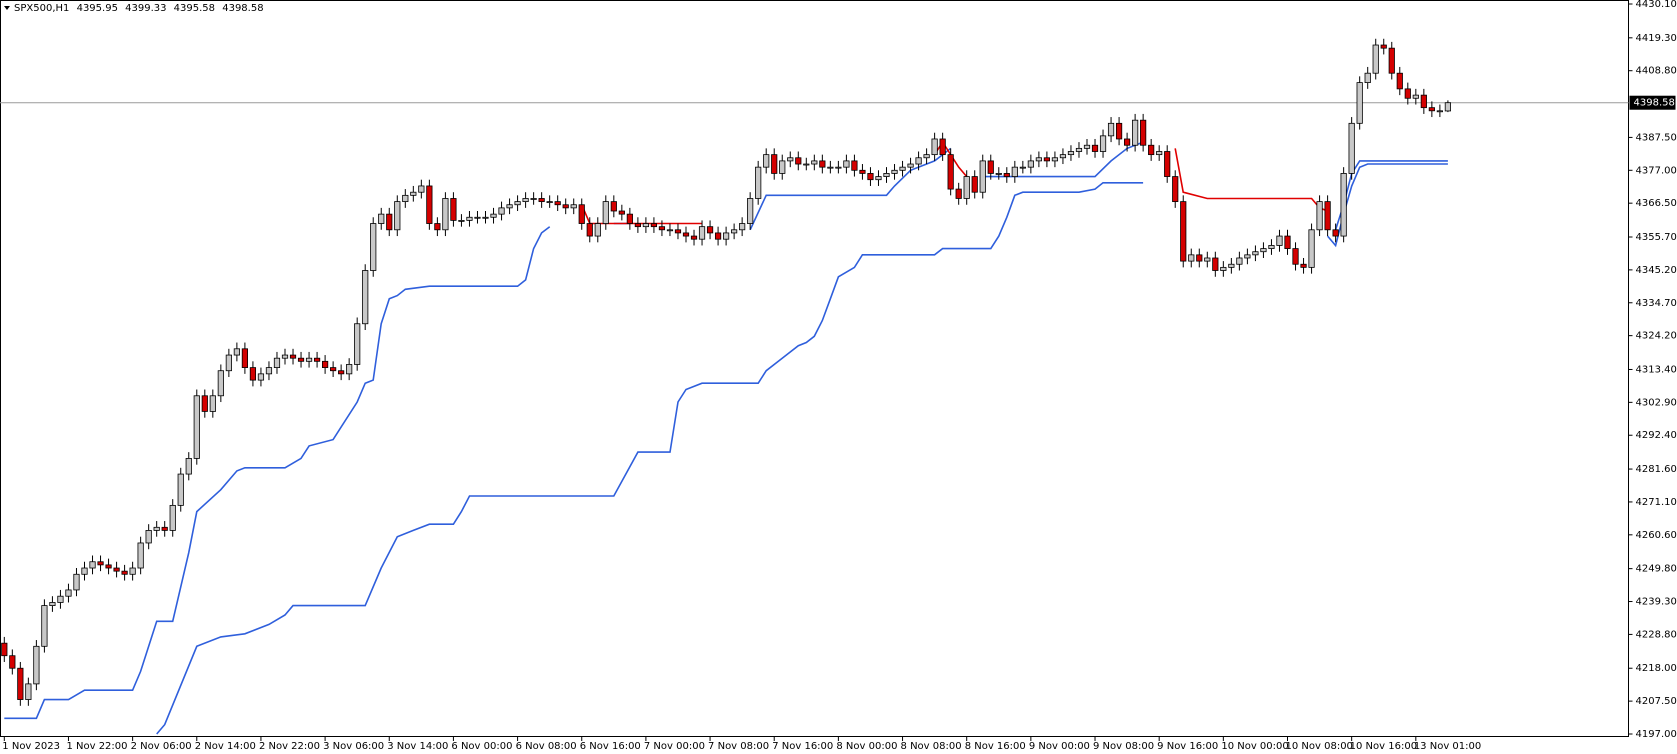  Describe the element at coordinates (674, 746) in the screenshot. I see `x-tick-label: 7 Nov 00:00` at that location.